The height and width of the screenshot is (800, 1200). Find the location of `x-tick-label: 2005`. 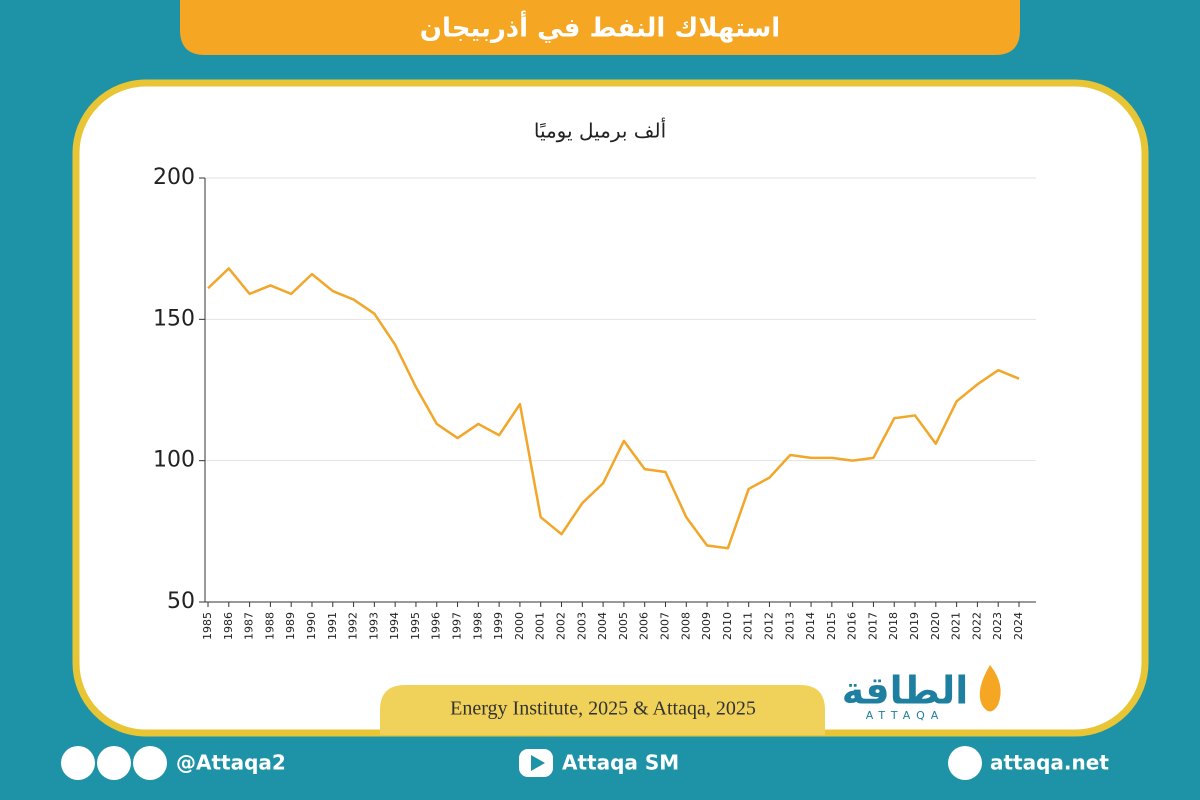

x-tick-label: 2005 is located at coordinates (623, 626).